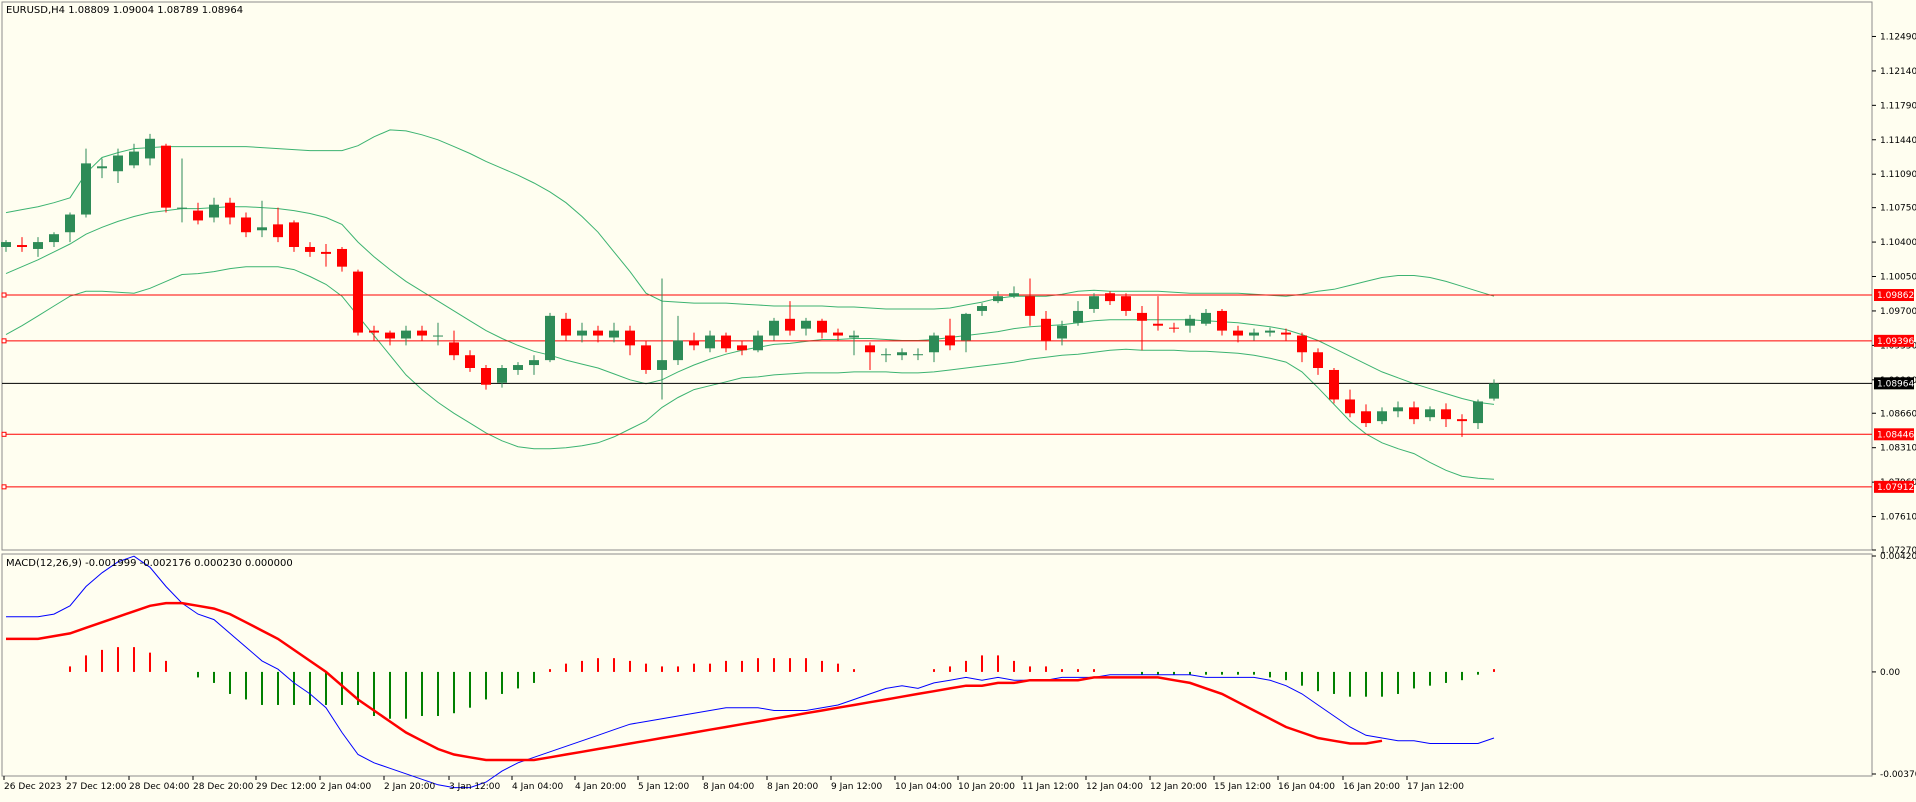 The image size is (1916, 802). I want to click on time-axis-label: 9 Jan 12:00, so click(857, 787).